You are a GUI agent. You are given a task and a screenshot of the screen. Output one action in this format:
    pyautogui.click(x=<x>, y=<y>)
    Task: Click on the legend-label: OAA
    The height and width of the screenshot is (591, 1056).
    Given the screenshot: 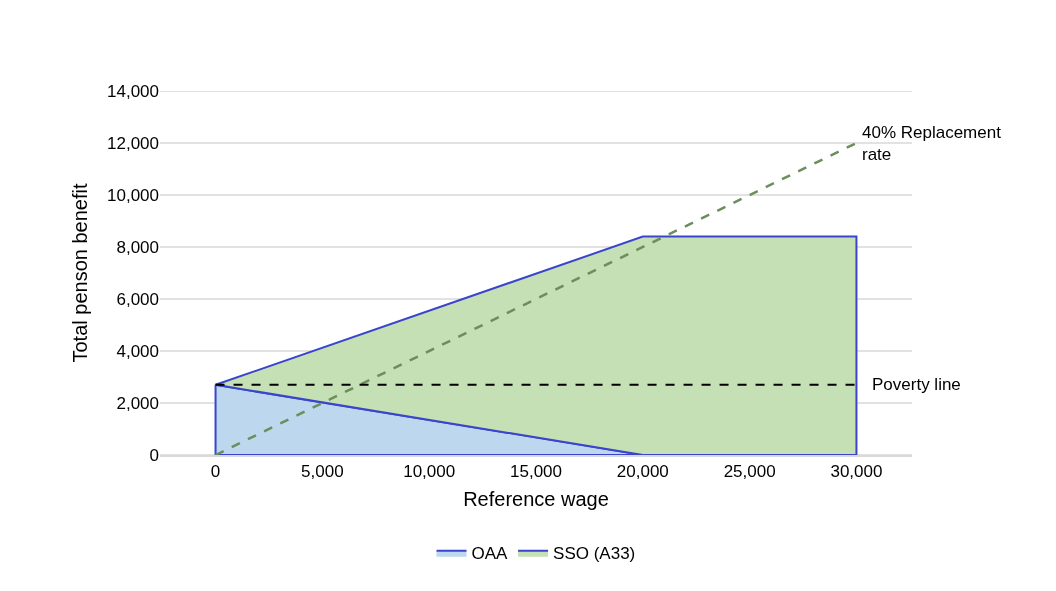 What is the action you would take?
    pyautogui.click(x=490, y=554)
    